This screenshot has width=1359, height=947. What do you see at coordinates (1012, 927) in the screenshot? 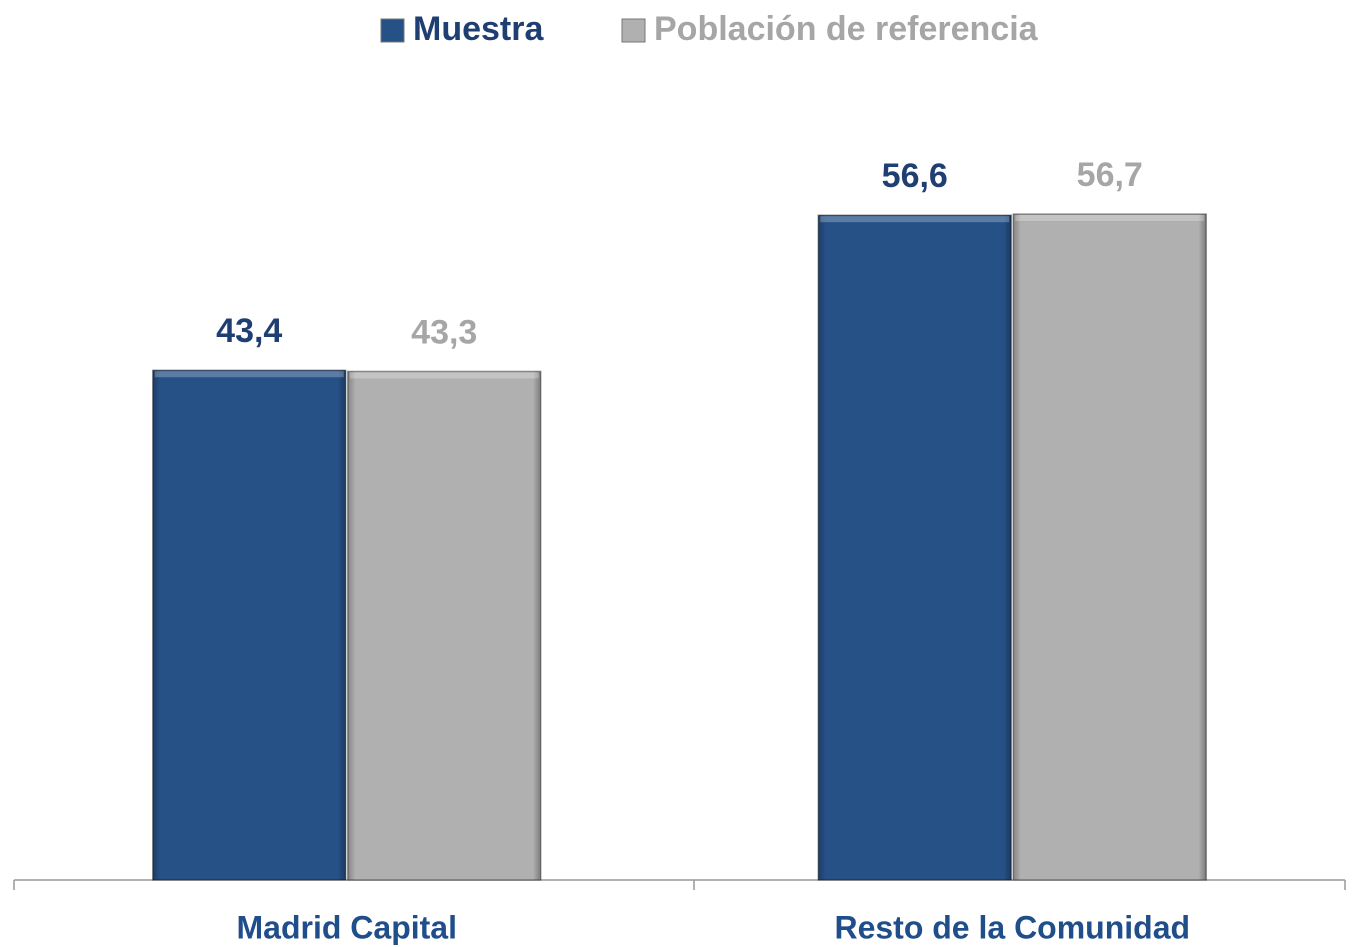
I see `x-tick-label: Resto de la Comunidad` at bounding box center [1012, 927].